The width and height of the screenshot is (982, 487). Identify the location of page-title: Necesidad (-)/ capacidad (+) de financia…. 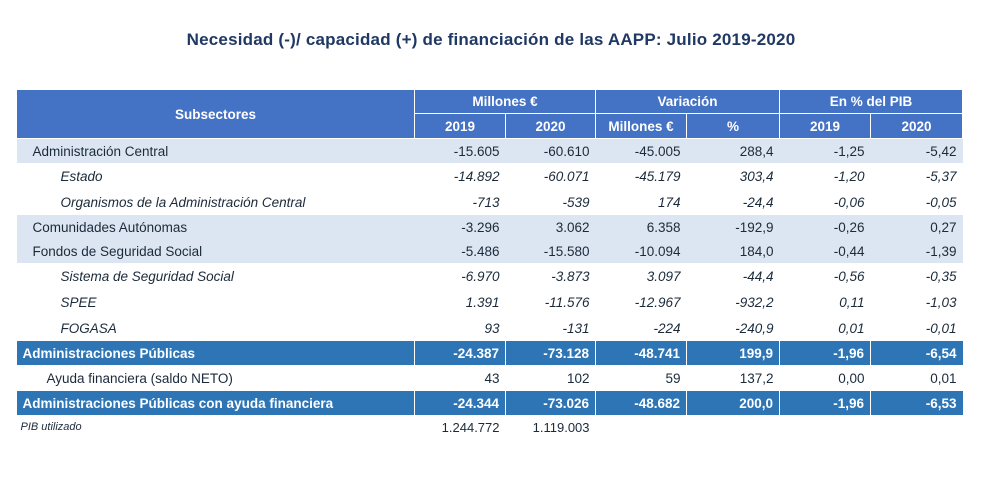
(491, 39).